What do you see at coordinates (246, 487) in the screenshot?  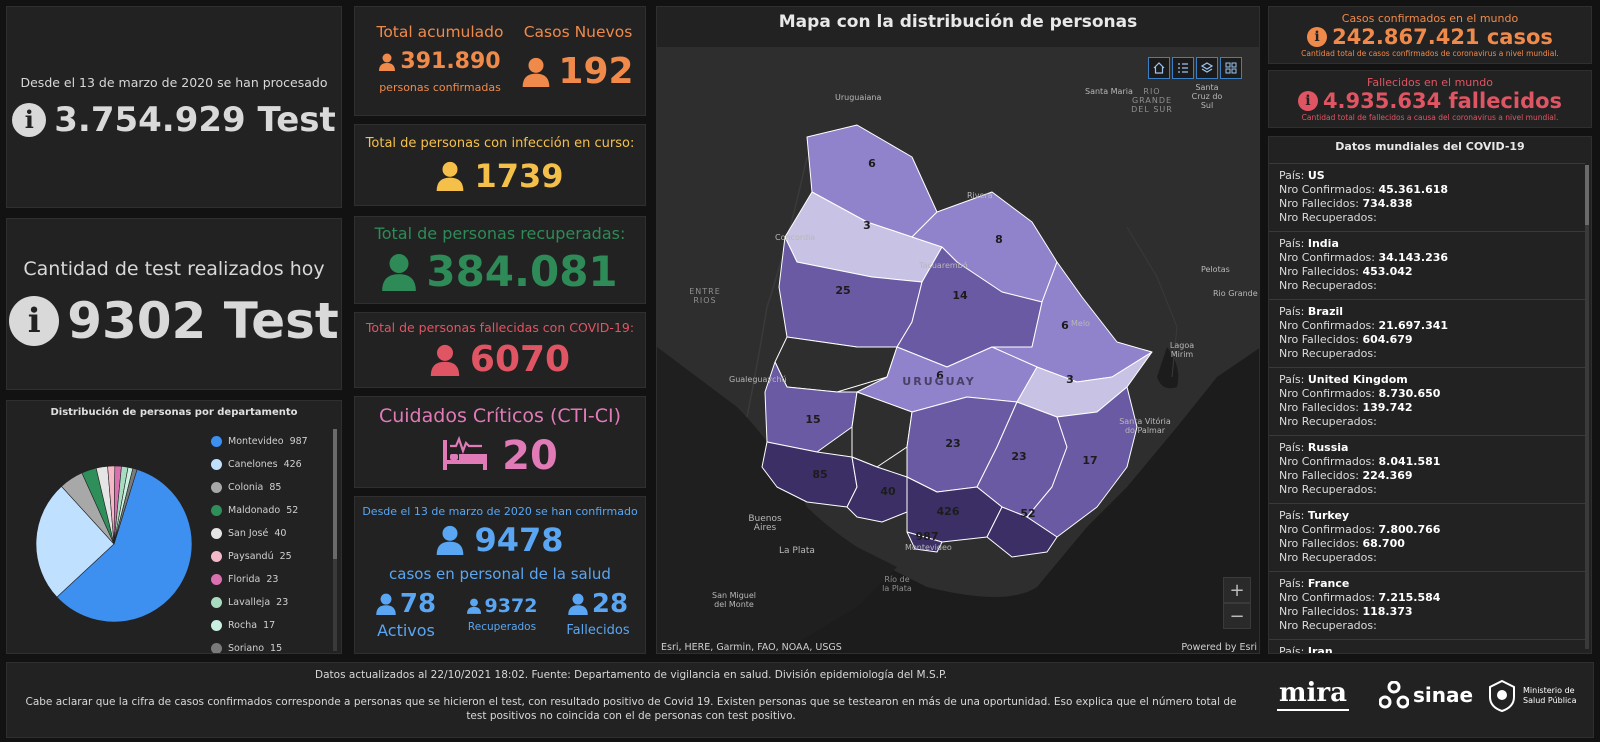 I see `legend-label: Colonia` at bounding box center [246, 487].